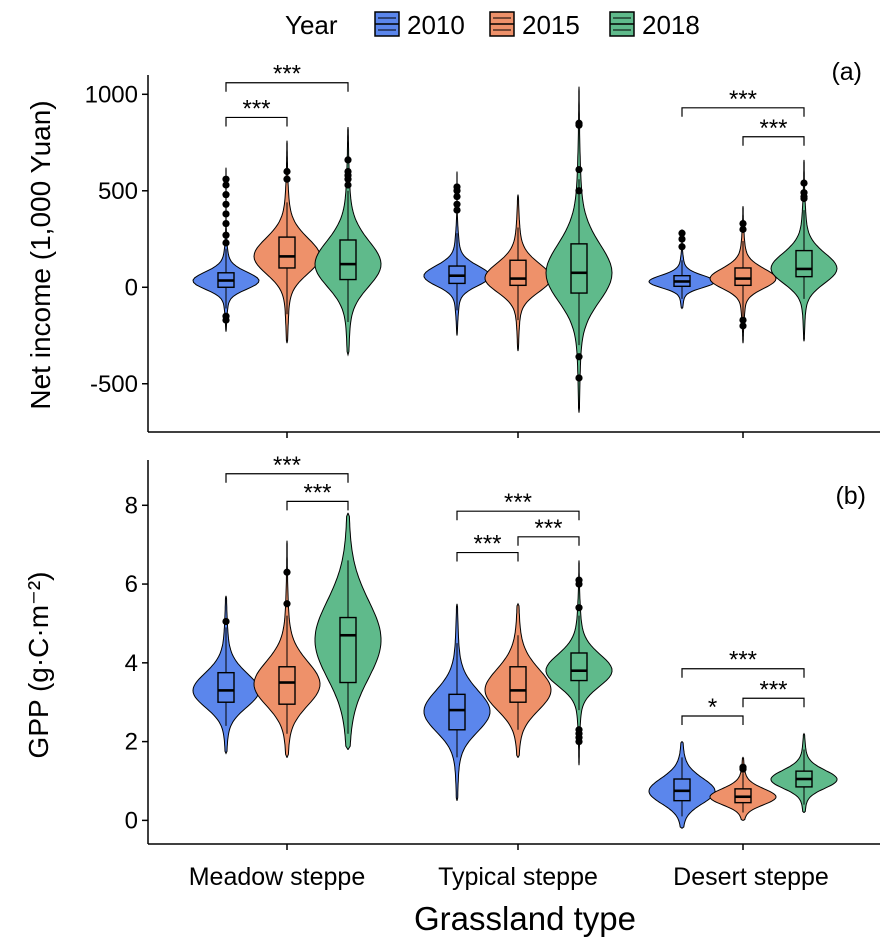 The width and height of the screenshot is (890, 950). I want to click on legend-label-2010: 2010, so click(436, 25).